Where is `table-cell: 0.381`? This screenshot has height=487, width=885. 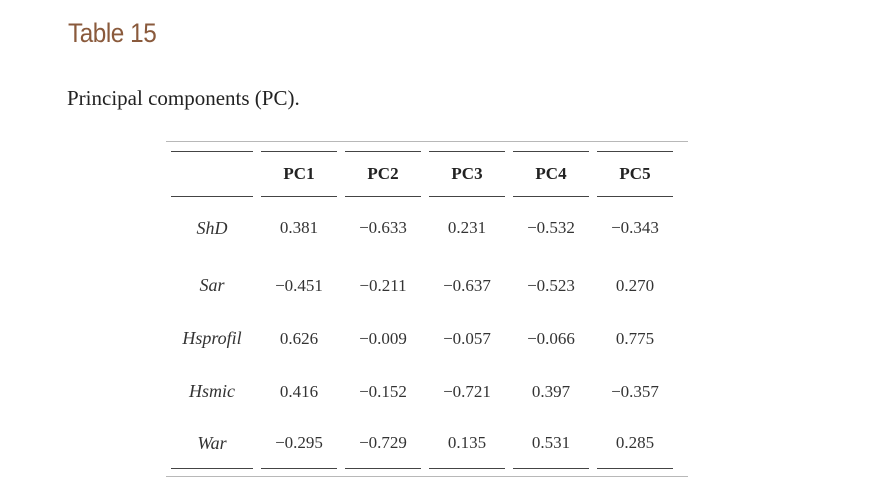 table-cell: 0.381 is located at coordinates (299, 227).